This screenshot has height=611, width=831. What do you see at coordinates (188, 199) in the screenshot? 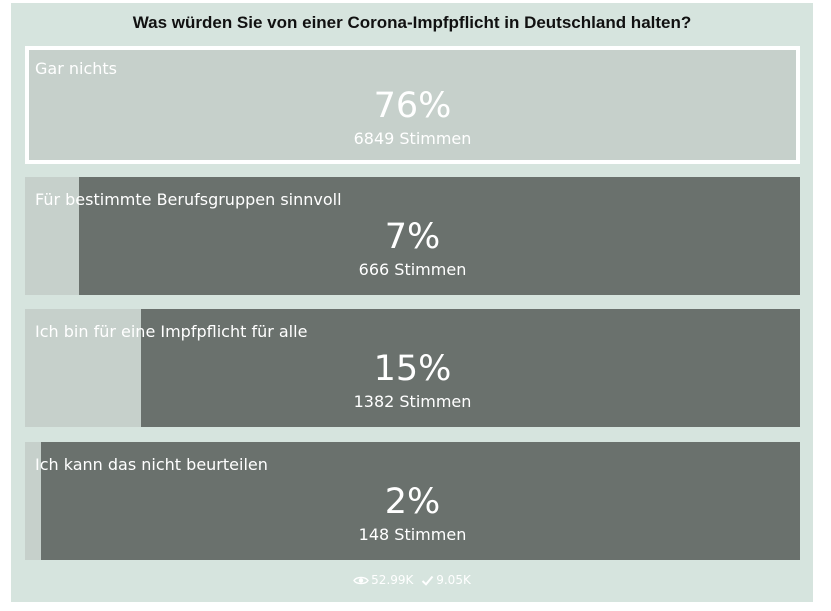
I see `option-label: Für bestimmte Berufsgruppen sinnvoll` at bounding box center [188, 199].